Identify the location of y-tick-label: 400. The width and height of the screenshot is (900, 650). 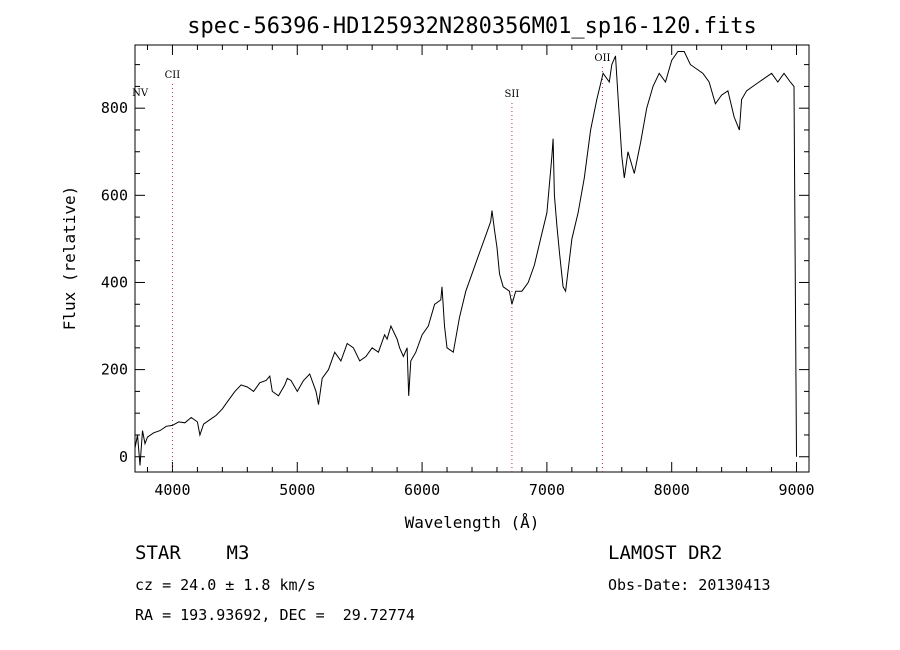
(114, 282).